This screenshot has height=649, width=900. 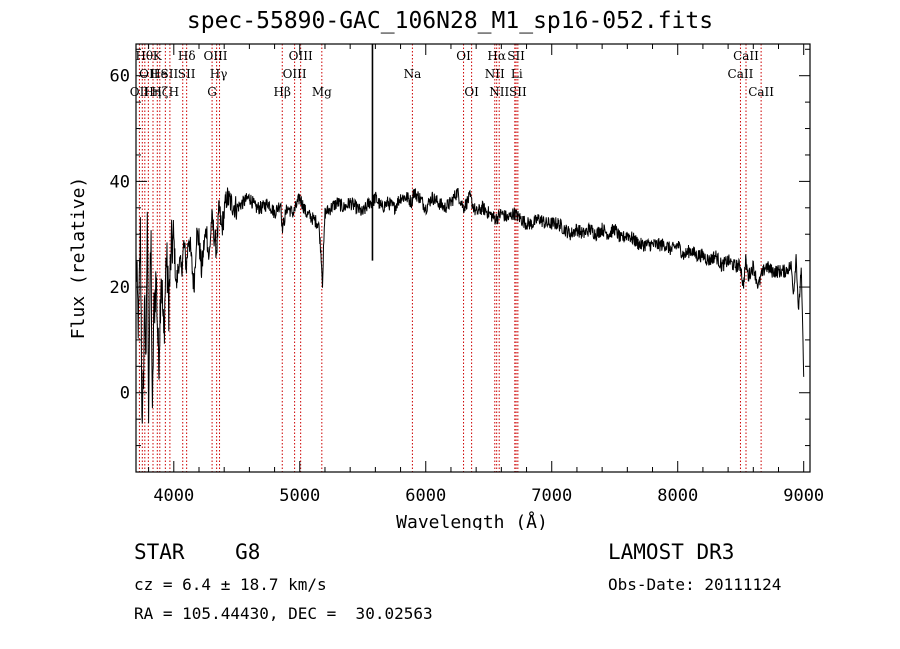 I want to click on line-label: Li, so click(x=517, y=74).